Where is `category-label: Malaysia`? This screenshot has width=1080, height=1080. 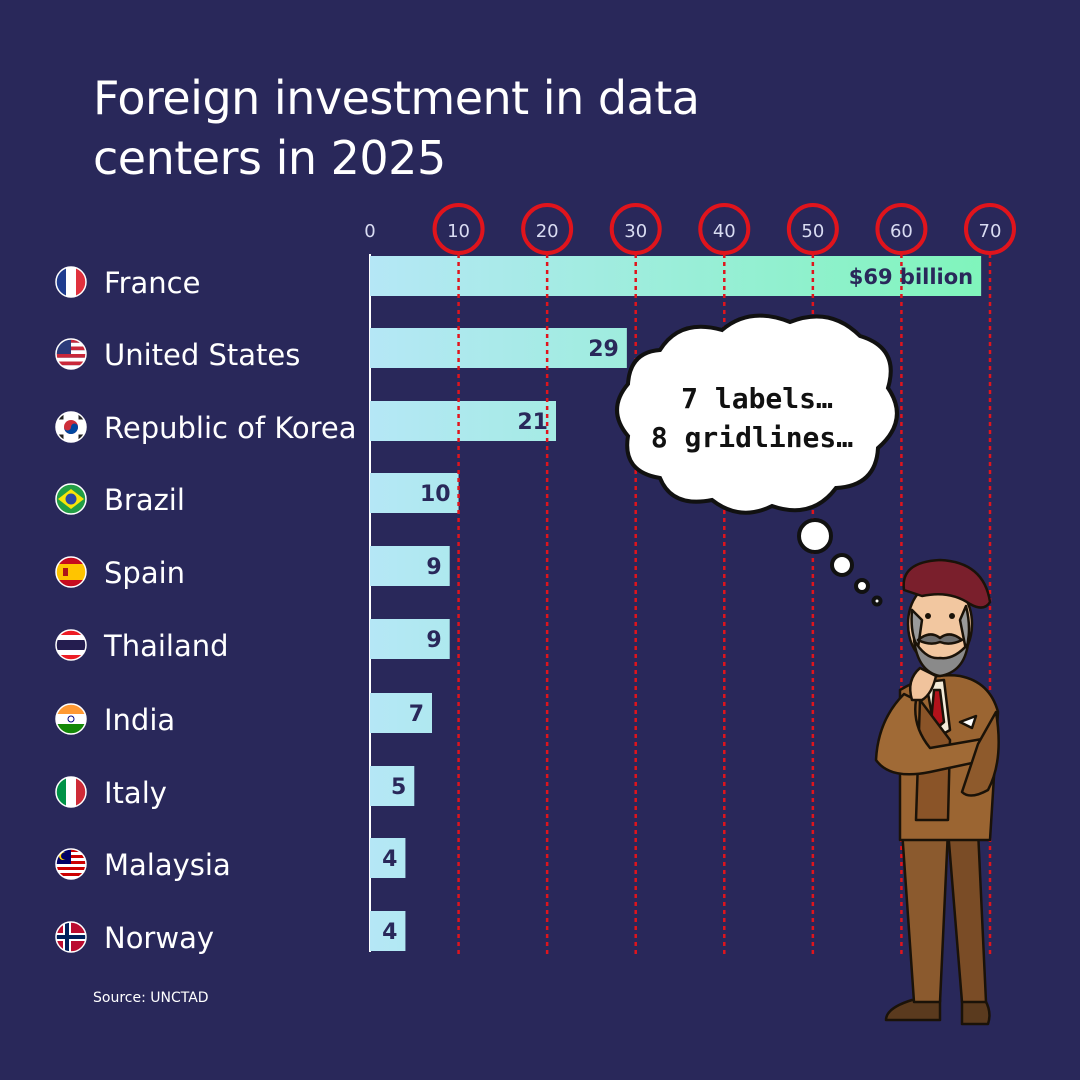 category-label: Malaysia is located at coordinates (167, 865).